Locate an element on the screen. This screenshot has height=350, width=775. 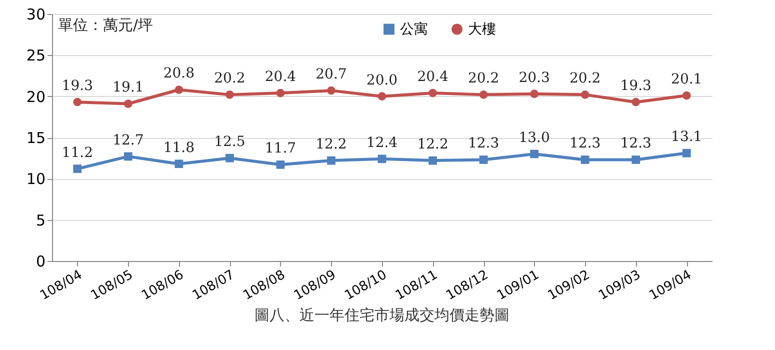
data-label: 13.1 is located at coordinates (686, 137).